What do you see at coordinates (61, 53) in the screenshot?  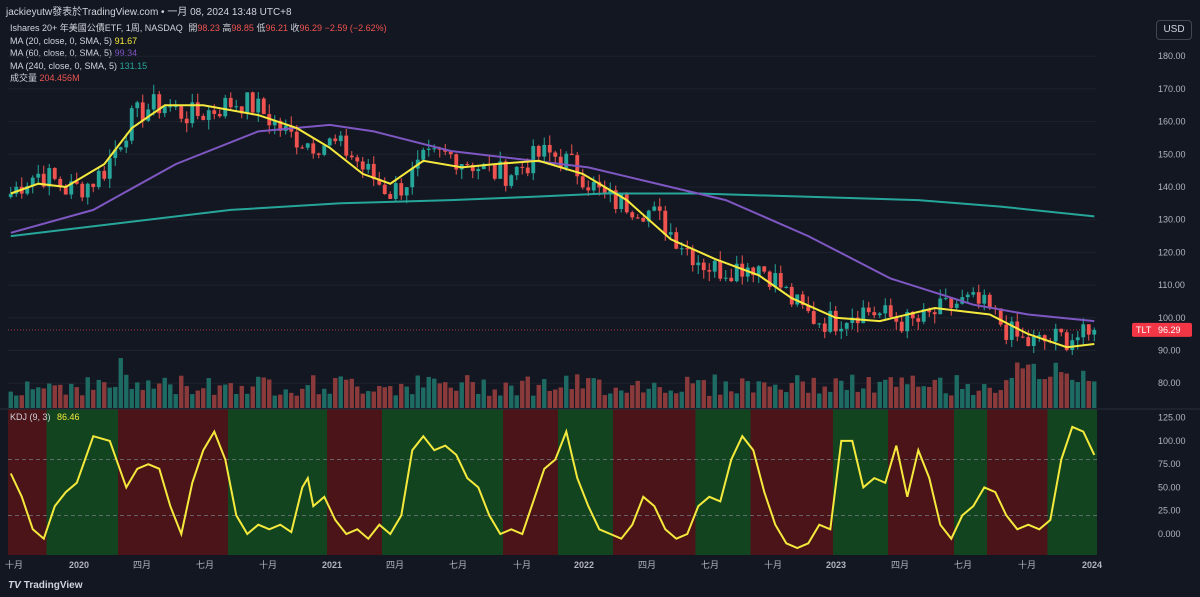 I see `ma60-label: MA (60, close, 0, SMA, 5)` at bounding box center [61, 53].